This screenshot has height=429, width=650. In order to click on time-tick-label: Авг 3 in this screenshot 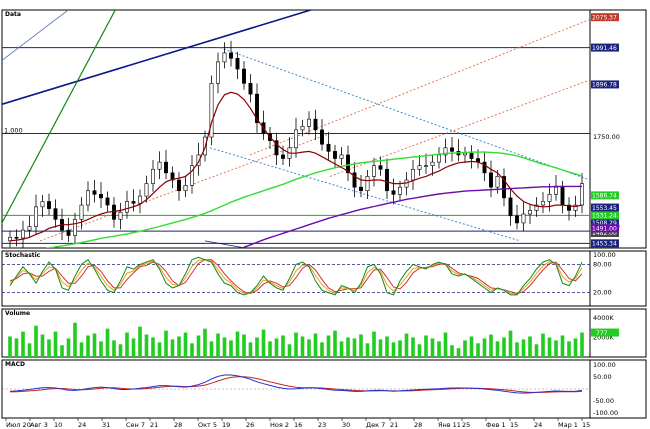, I will do `click(39, 425)`.